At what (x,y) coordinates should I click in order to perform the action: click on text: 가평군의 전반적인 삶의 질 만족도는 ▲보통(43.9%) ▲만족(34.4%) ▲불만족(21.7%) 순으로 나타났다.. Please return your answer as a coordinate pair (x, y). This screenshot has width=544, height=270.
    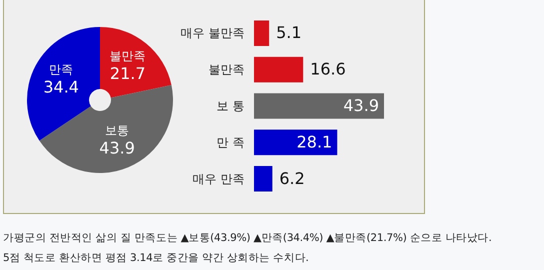
    Looking at the image, I should click on (247, 238).